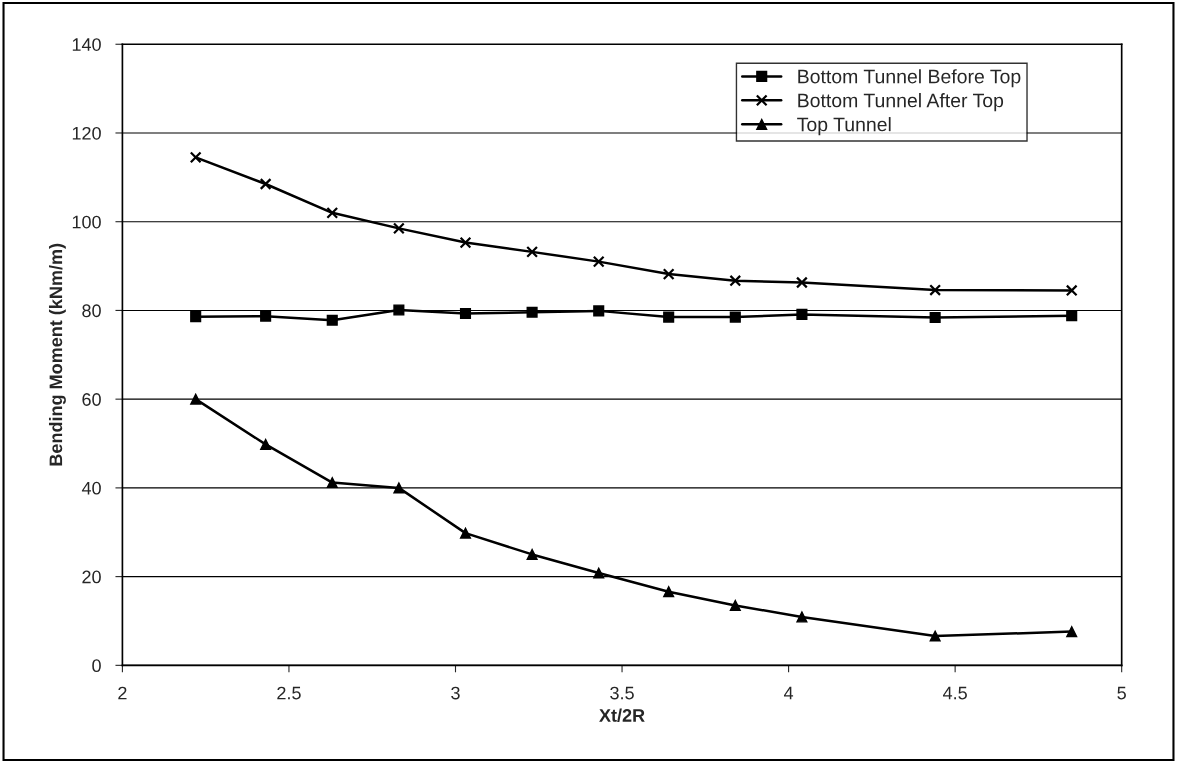 The height and width of the screenshot is (763, 1177). I want to click on x-tick-label: 3.5, so click(622, 693).